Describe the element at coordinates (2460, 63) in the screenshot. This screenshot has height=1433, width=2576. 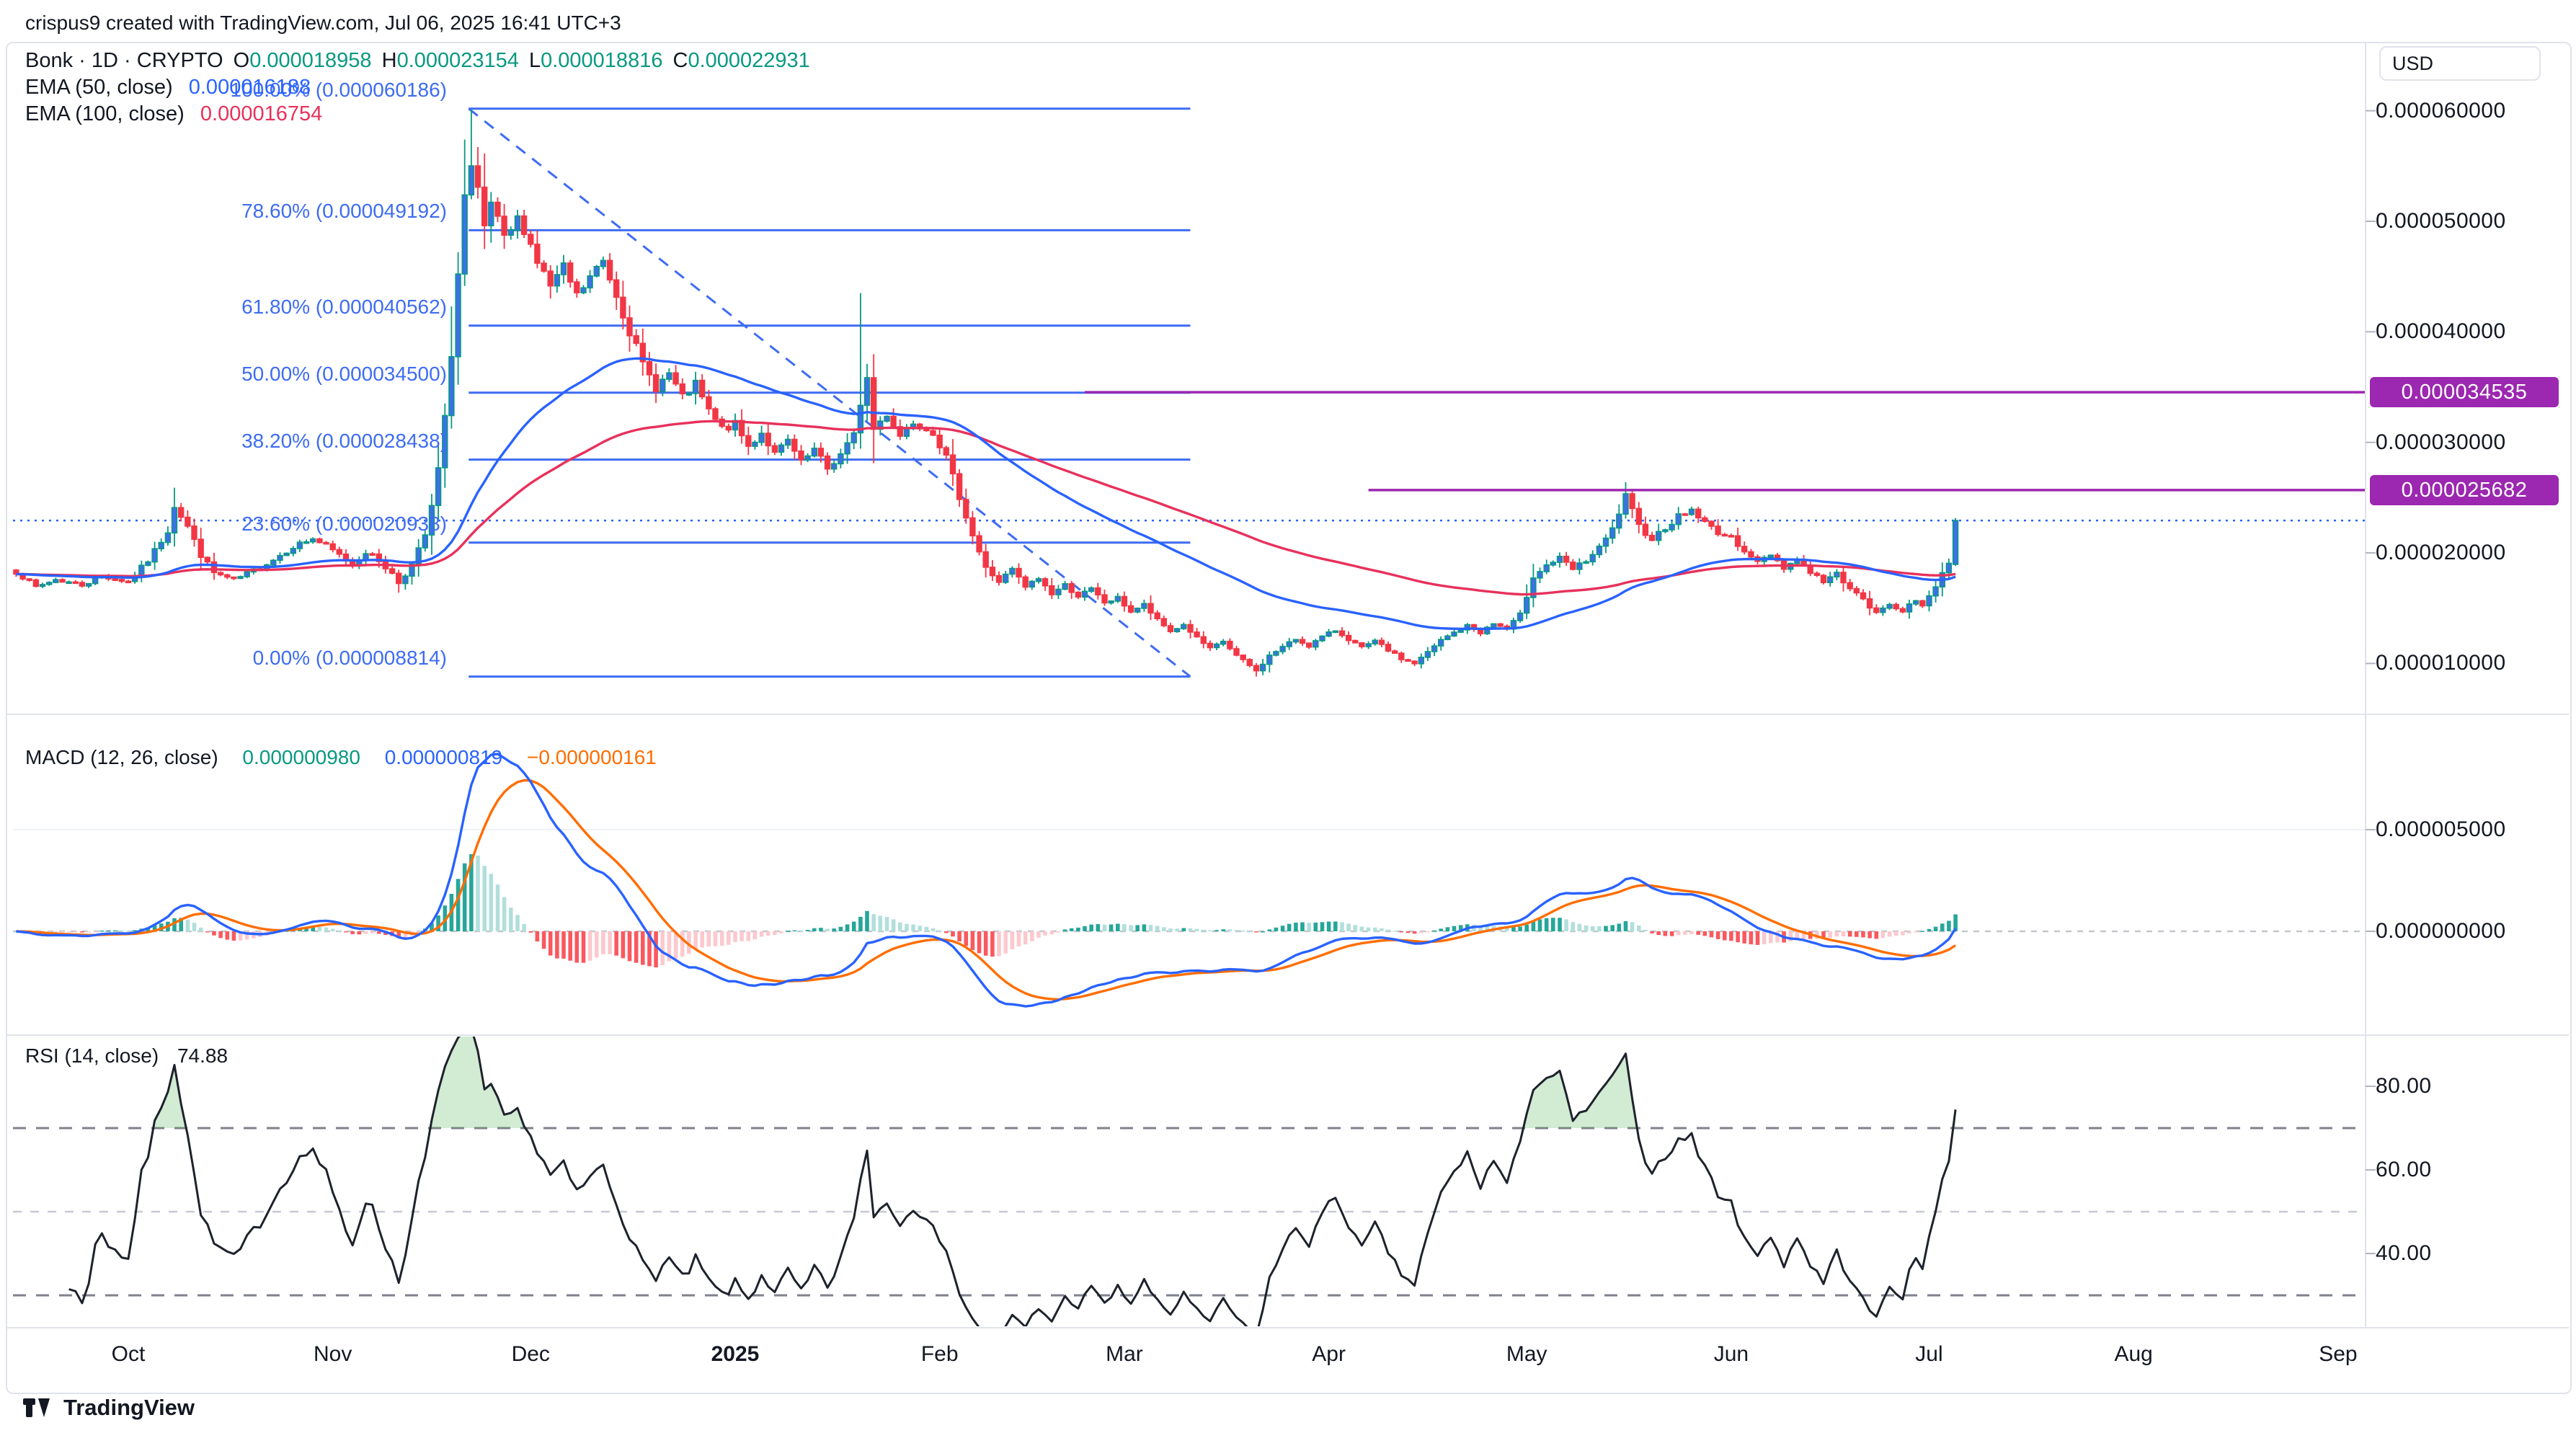
I see `currency-toggle-button: USD` at that location.